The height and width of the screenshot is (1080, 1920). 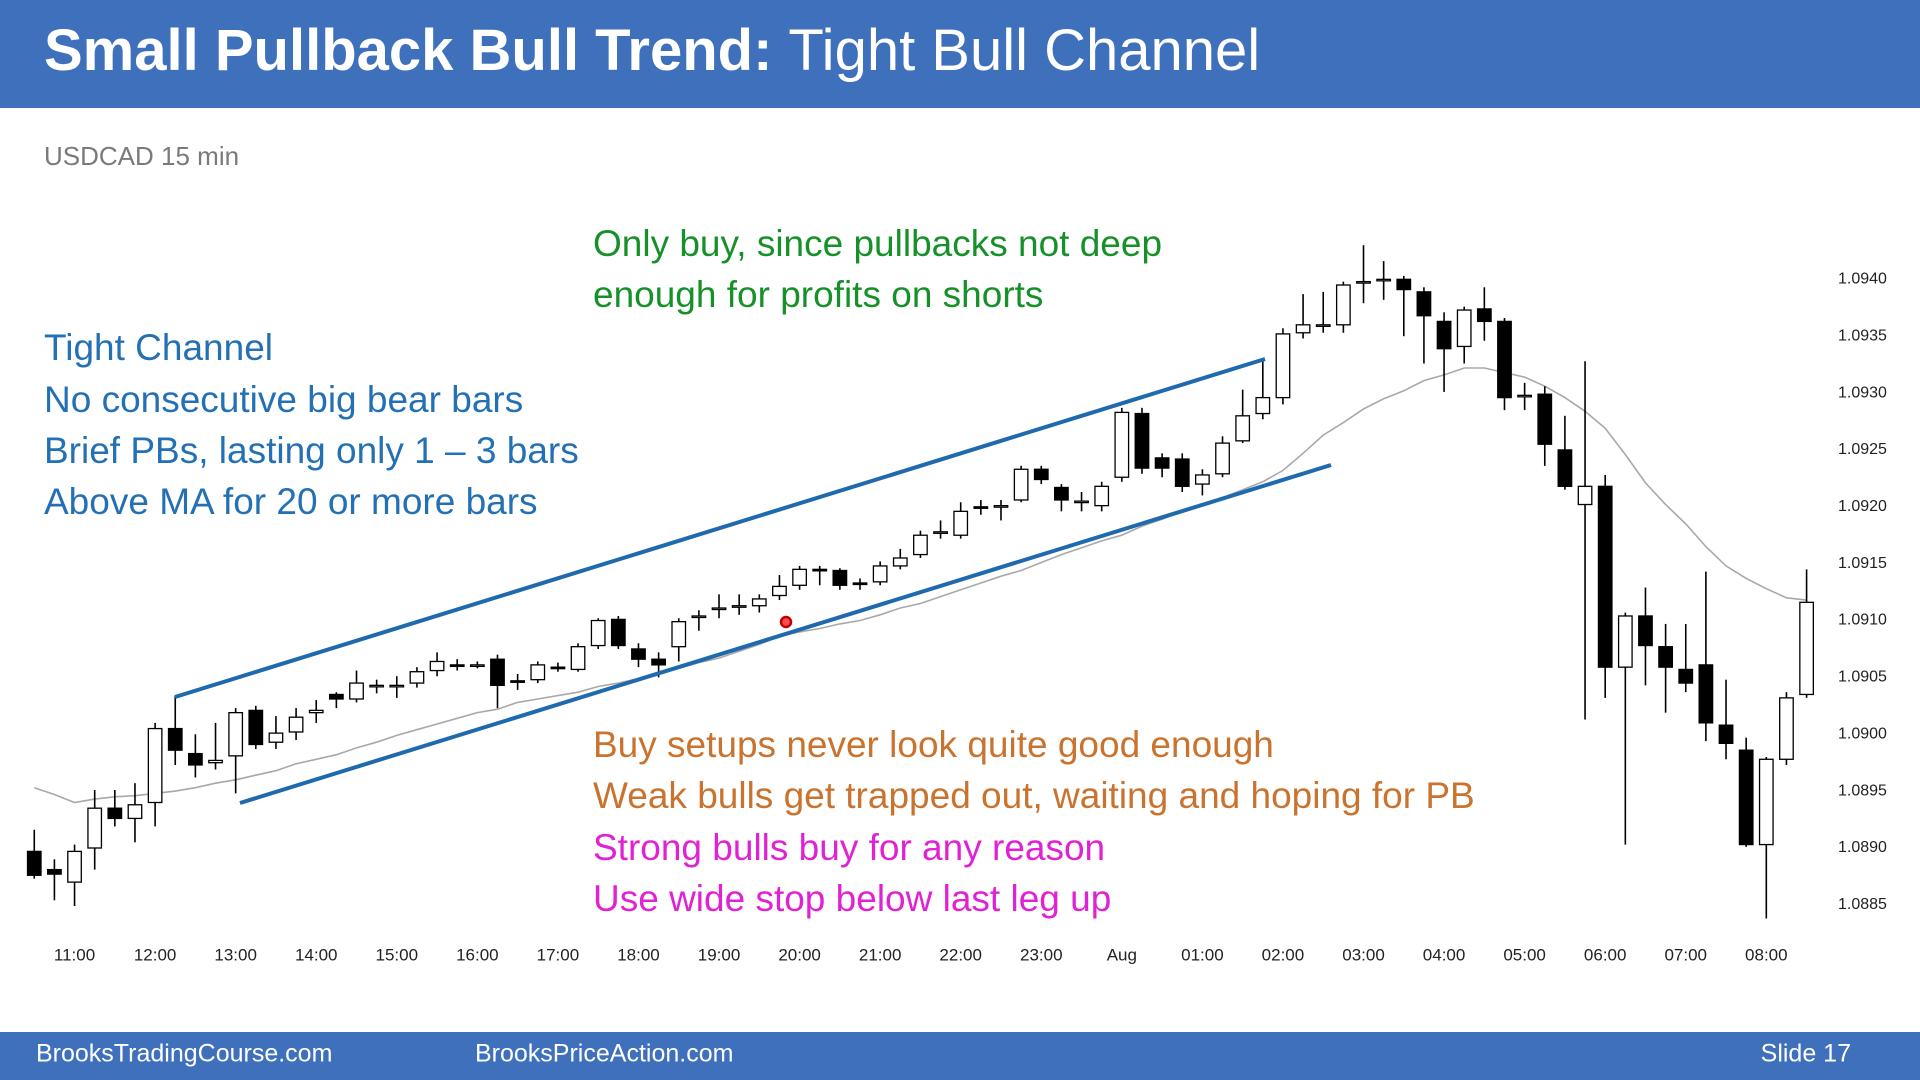 I want to click on header-bar, so click(x=960, y=54).